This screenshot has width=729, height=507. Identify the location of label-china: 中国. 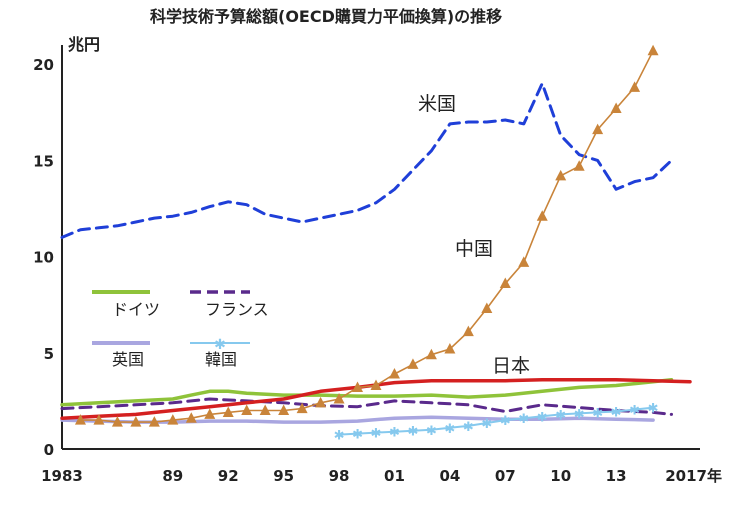
(474, 249).